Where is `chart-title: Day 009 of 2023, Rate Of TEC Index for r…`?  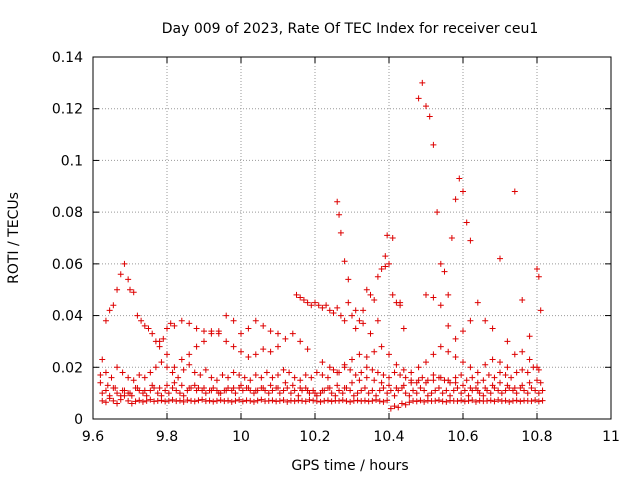 chart-title: Day 009 of 2023, Rate Of TEC Index for r… is located at coordinates (350, 29).